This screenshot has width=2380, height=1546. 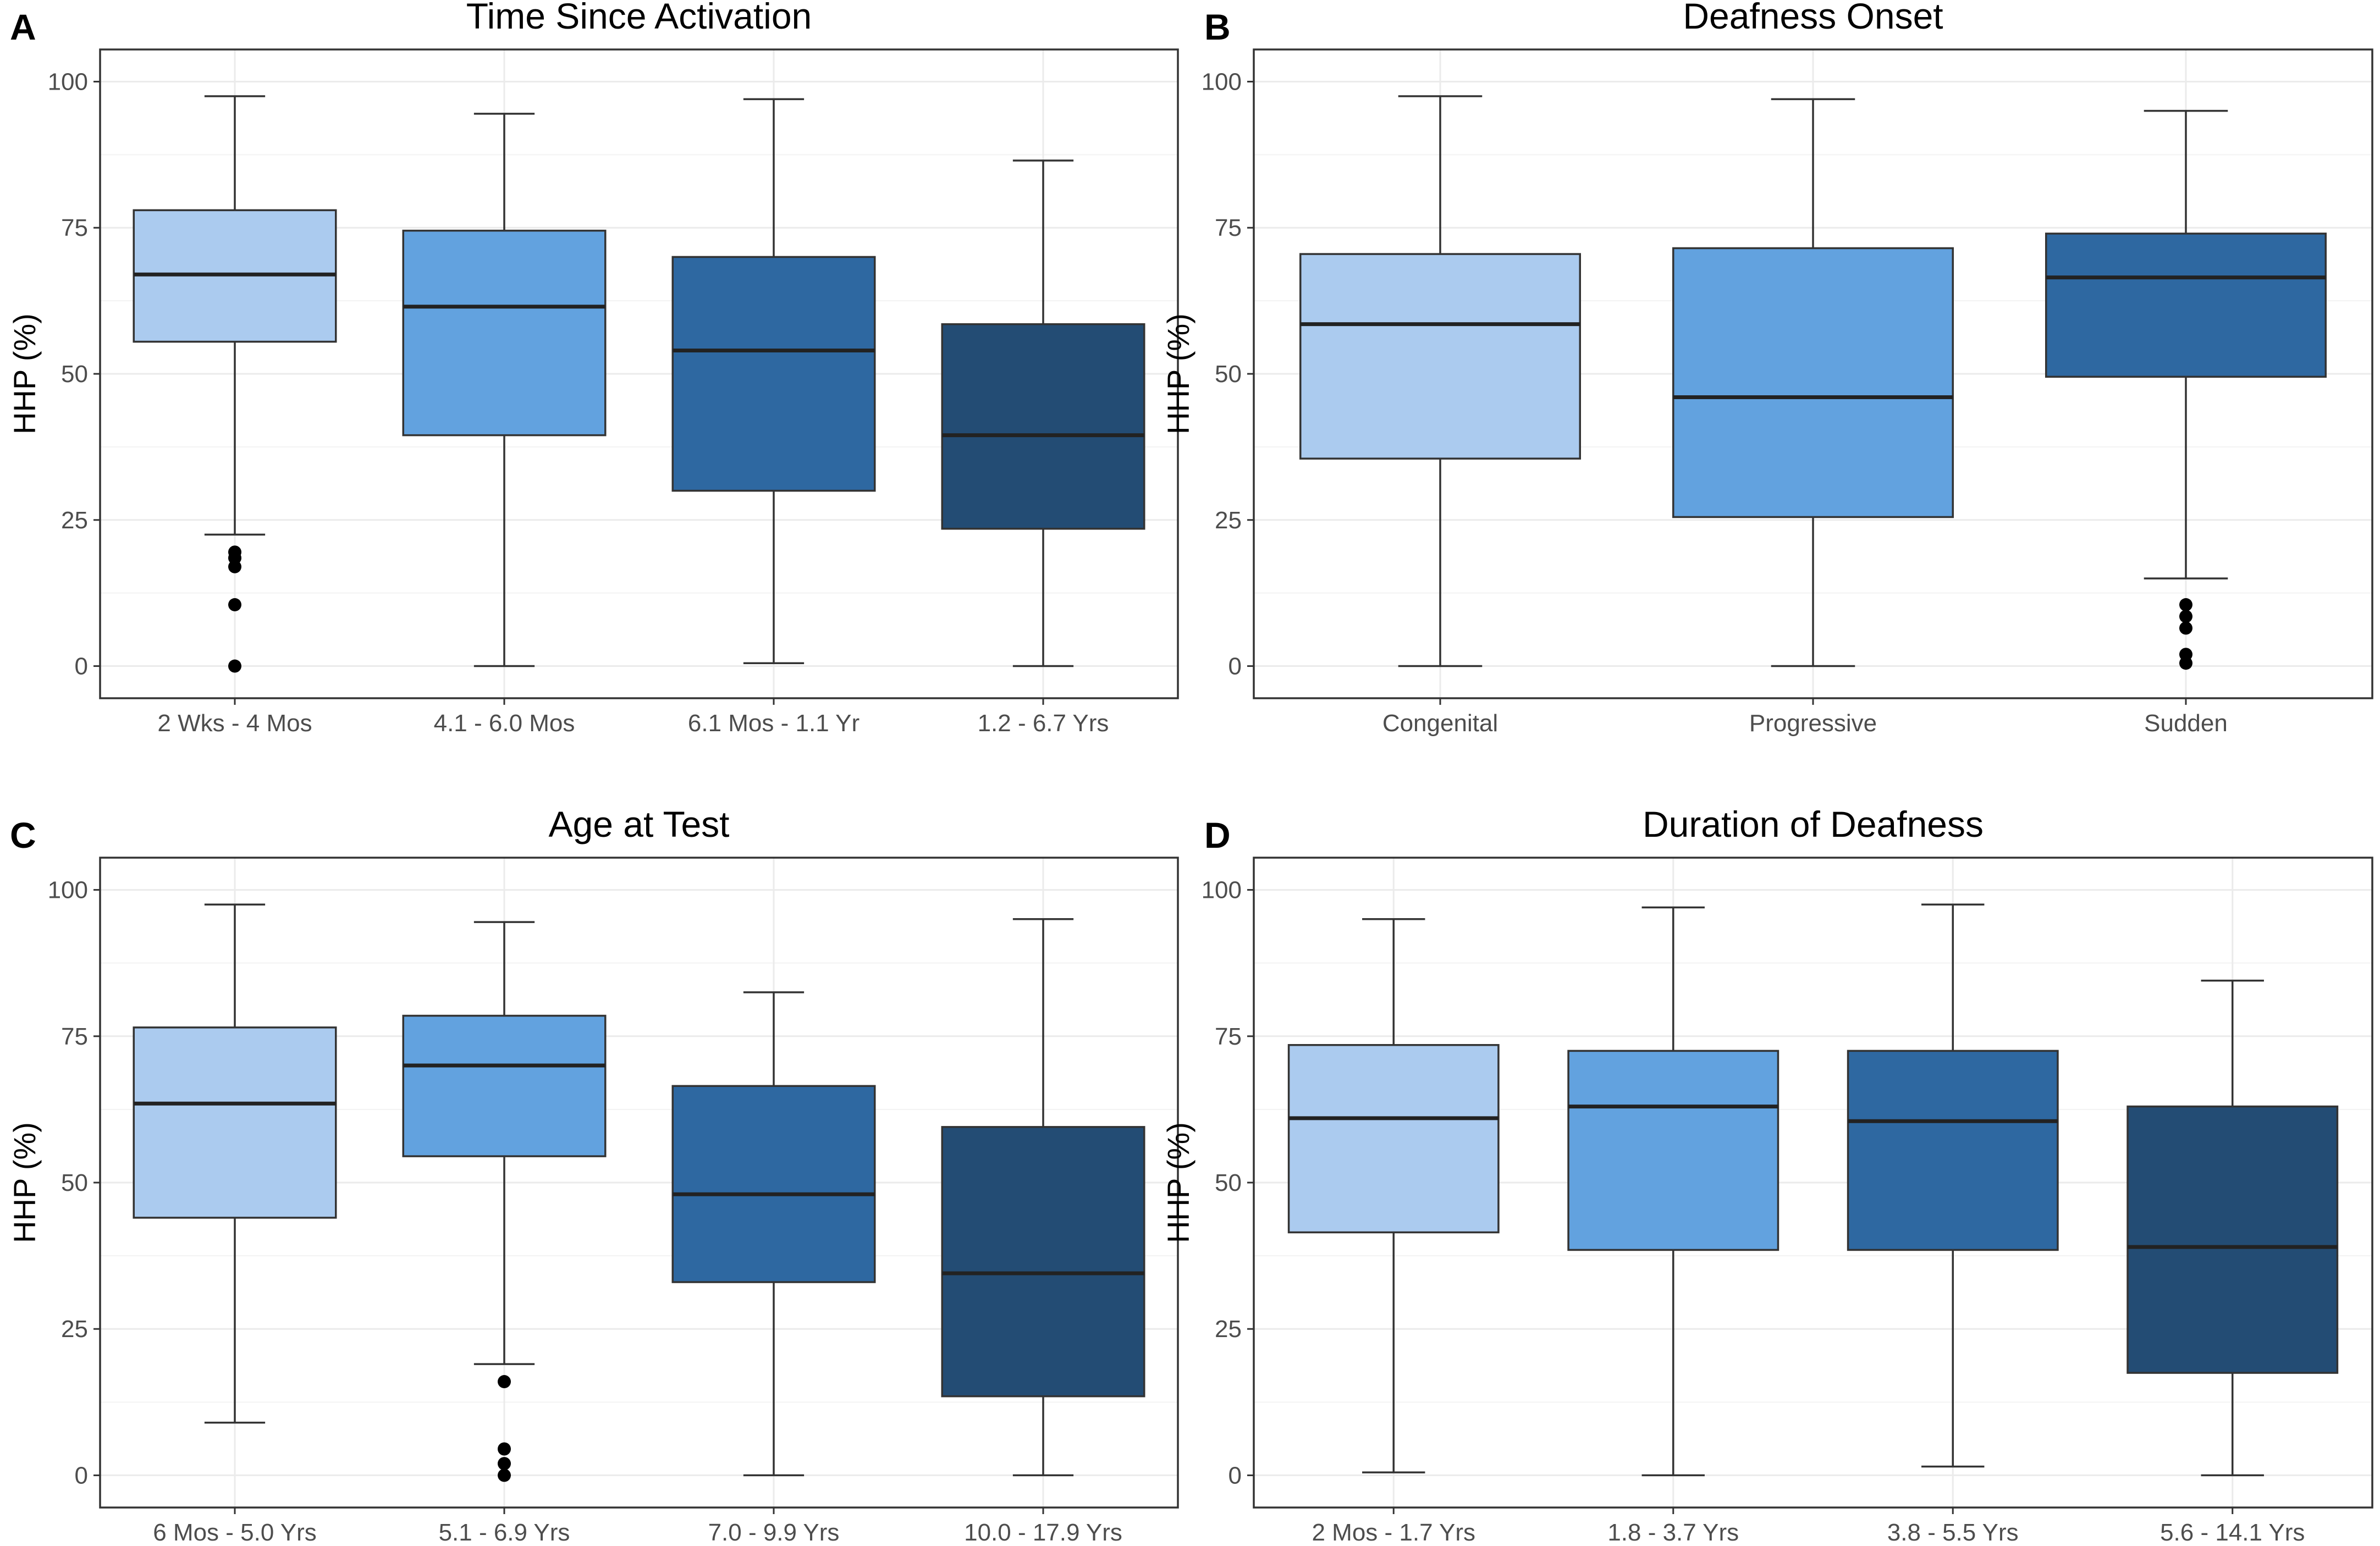 I want to click on panel-letter: A, so click(x=23, y=27).